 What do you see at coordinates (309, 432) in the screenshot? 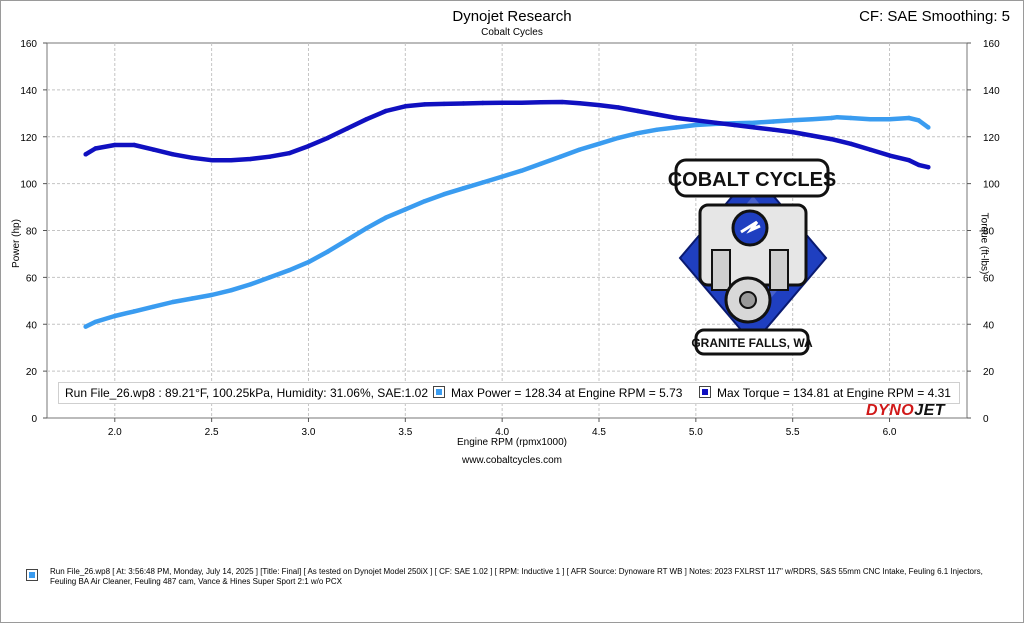
I see `x-tick-label: 3.0` at bounding box center [309, 432].